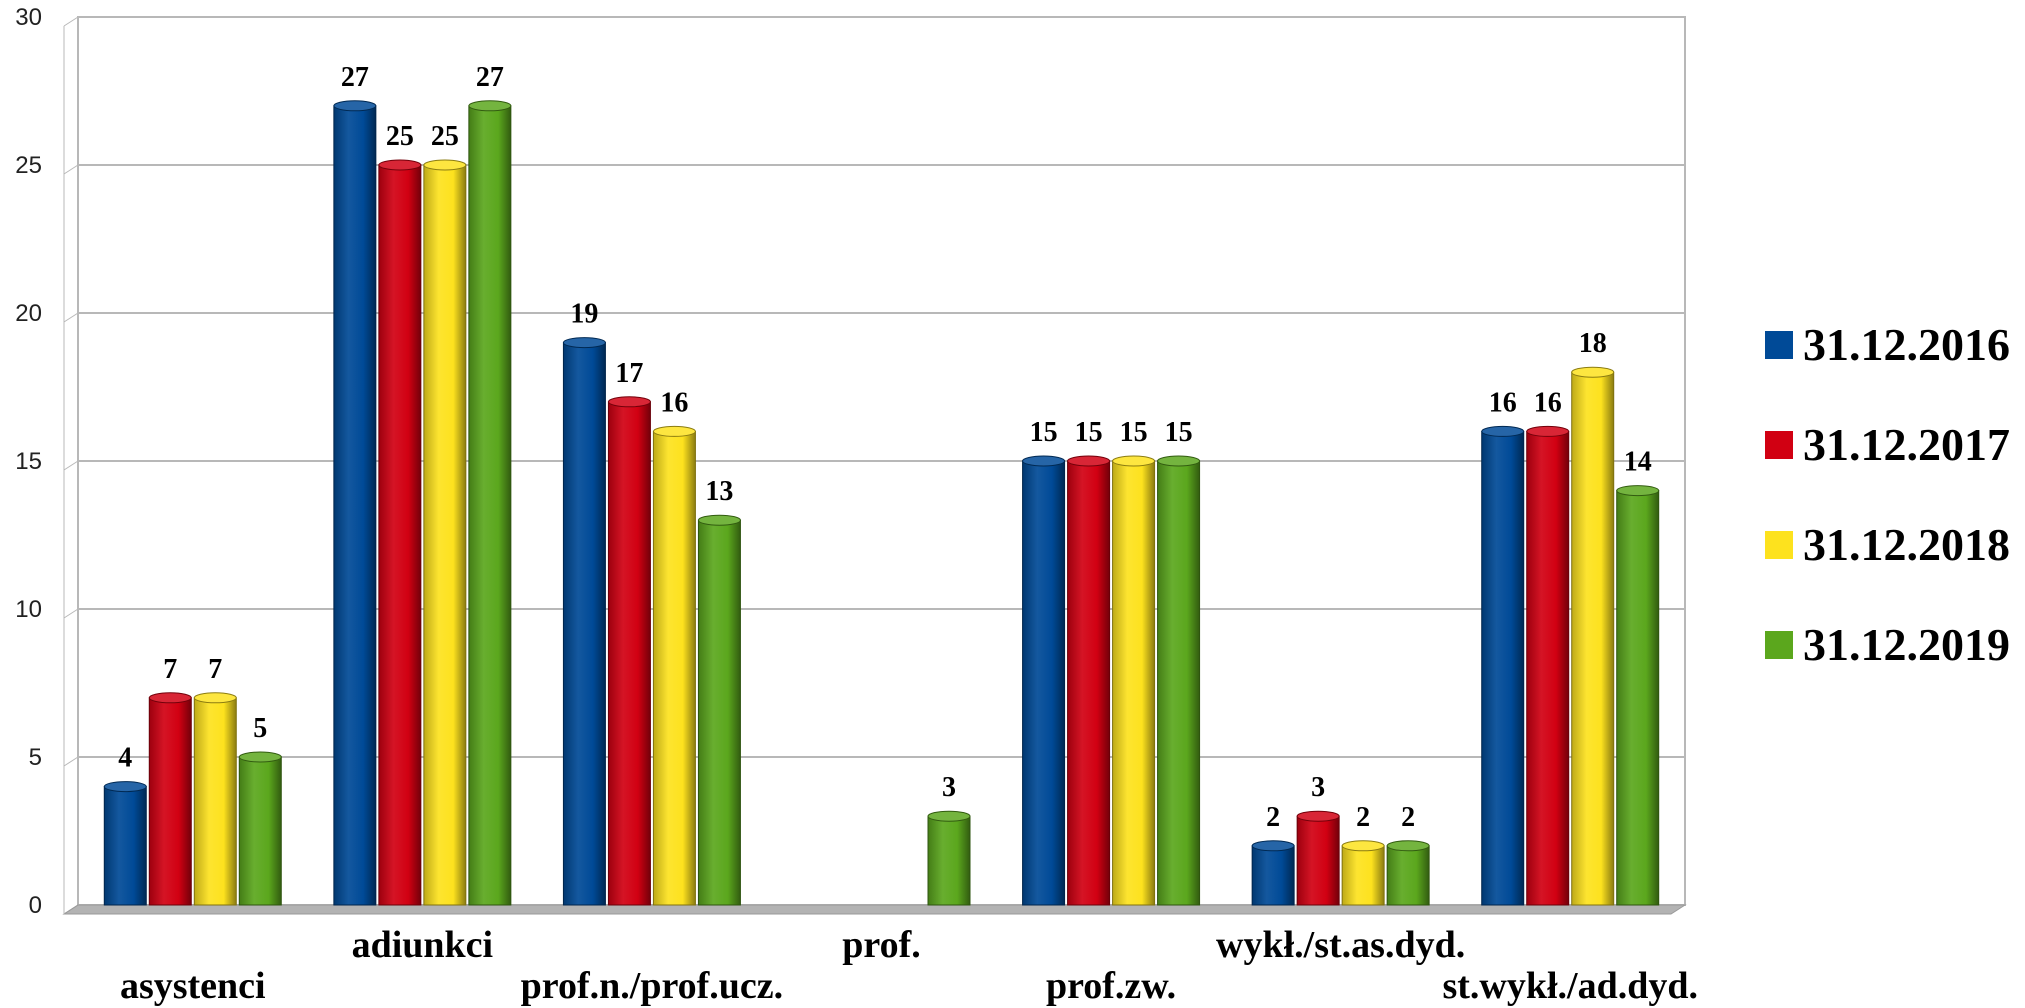 This screenshot has width=2025, height=1008. I want to click on category-label: prof., so click(881, 945).